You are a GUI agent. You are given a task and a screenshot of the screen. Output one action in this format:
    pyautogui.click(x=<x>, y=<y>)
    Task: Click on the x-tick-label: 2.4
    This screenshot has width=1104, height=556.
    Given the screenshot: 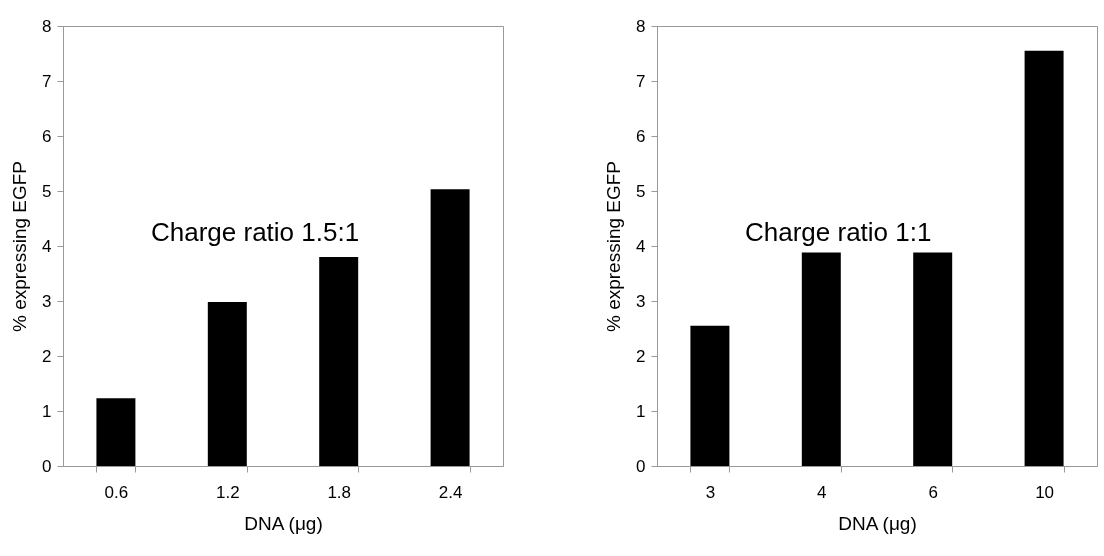 What is the action you would take?
    pyautogui.click(x=450, y=492)
    